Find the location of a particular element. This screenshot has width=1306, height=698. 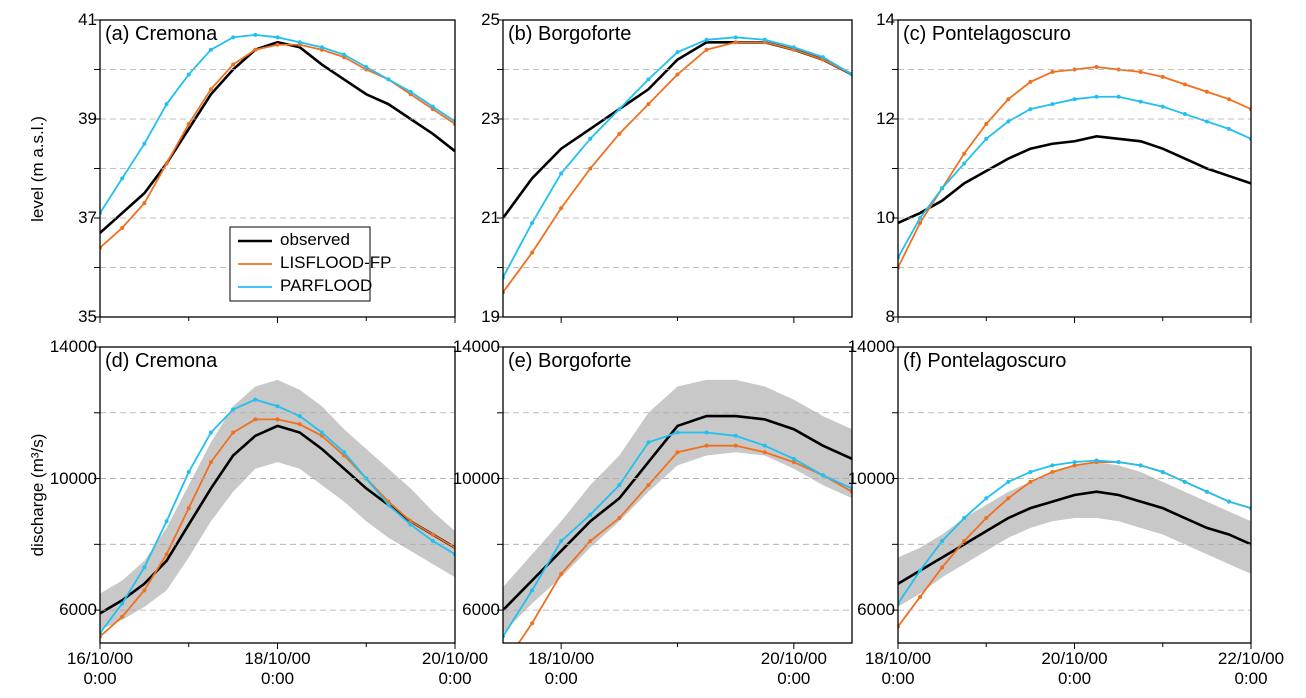

x-tick-label: 22/10/00 0:00 is located at coordinates (1251, 668).